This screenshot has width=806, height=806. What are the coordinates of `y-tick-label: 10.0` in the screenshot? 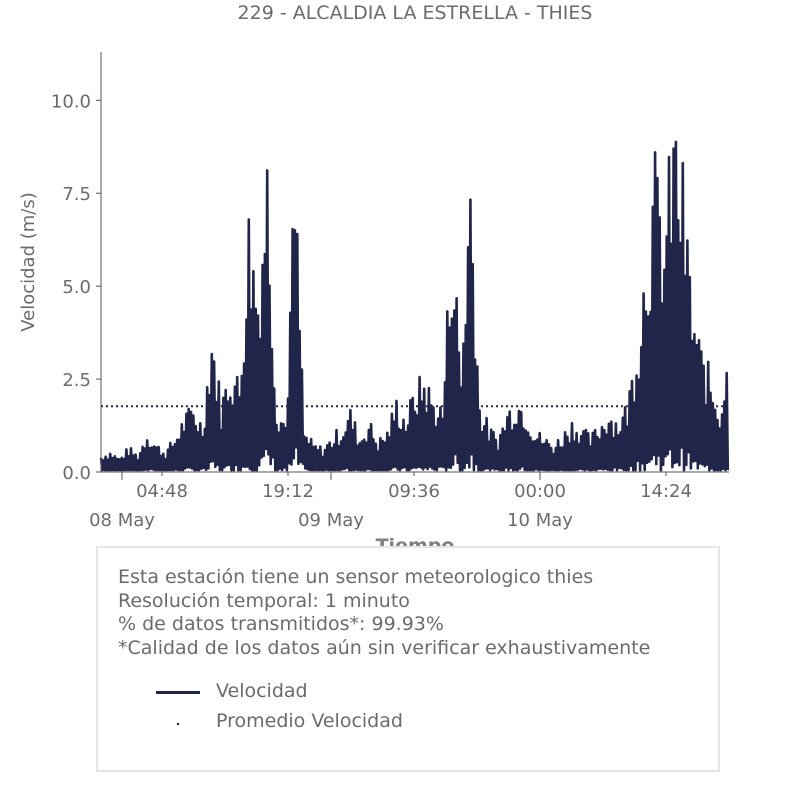 It's located at (71, 101).